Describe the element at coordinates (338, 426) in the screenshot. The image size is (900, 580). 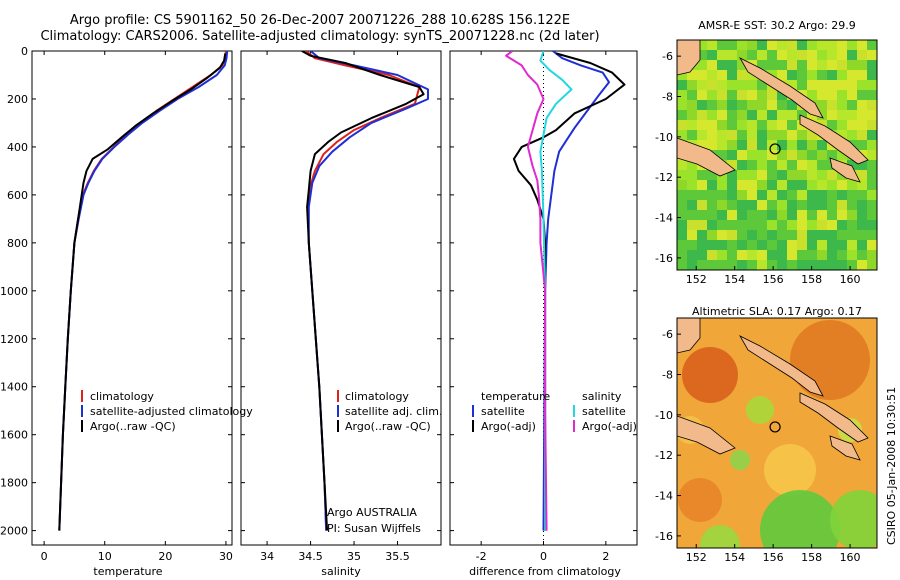
I see `legend-swatch-argo` at that location.